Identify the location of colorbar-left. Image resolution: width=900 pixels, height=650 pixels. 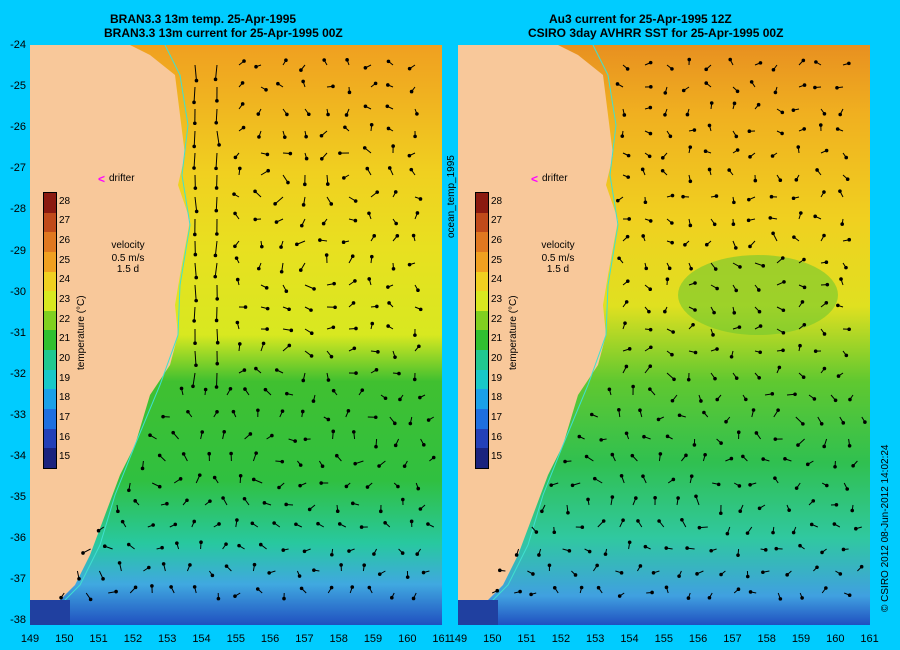
(50, 330).